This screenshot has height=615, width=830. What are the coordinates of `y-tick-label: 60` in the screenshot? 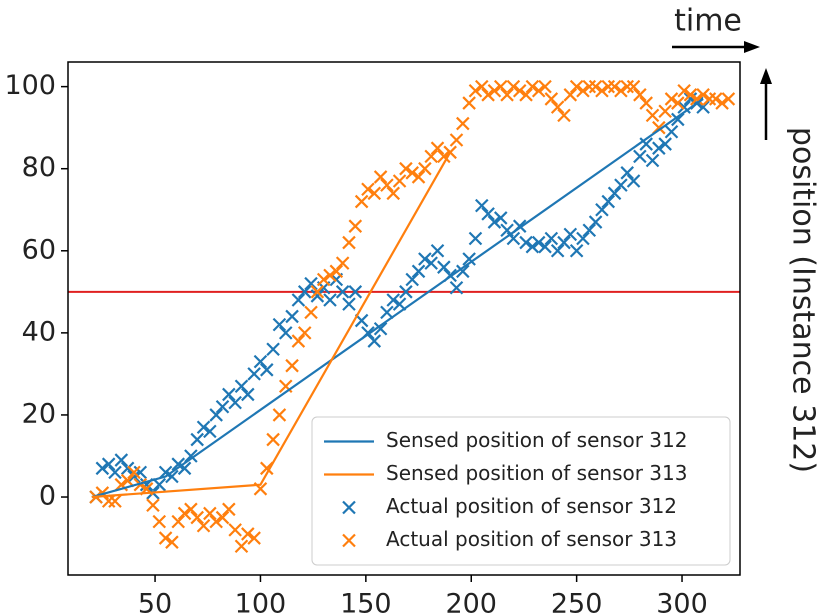 It's located at (39, 249).